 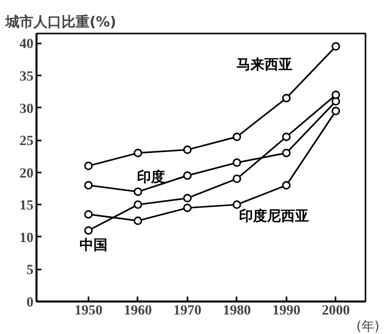 I want to click on y-axis-title: 城市人口比重(%), so click(x=60, y=22).